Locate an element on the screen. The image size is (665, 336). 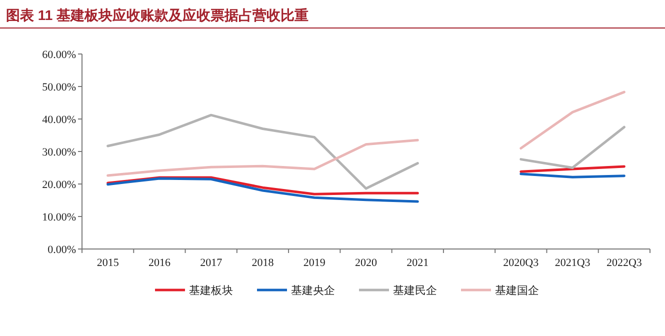
y-tick-label: 10.00% is located at coordinates (59, 218).